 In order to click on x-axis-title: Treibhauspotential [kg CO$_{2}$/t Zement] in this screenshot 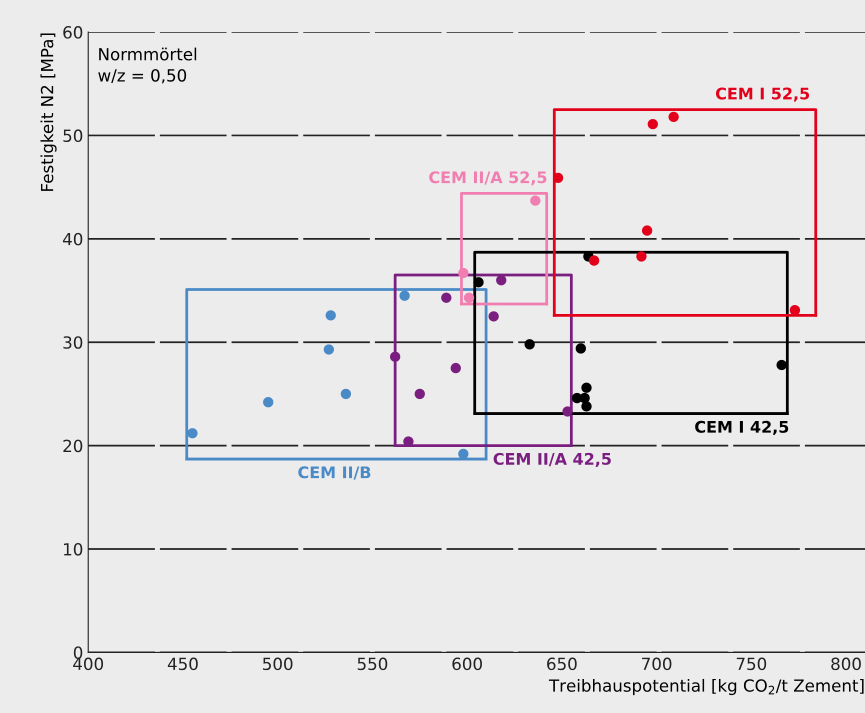, I will do `click(706, 687)`.